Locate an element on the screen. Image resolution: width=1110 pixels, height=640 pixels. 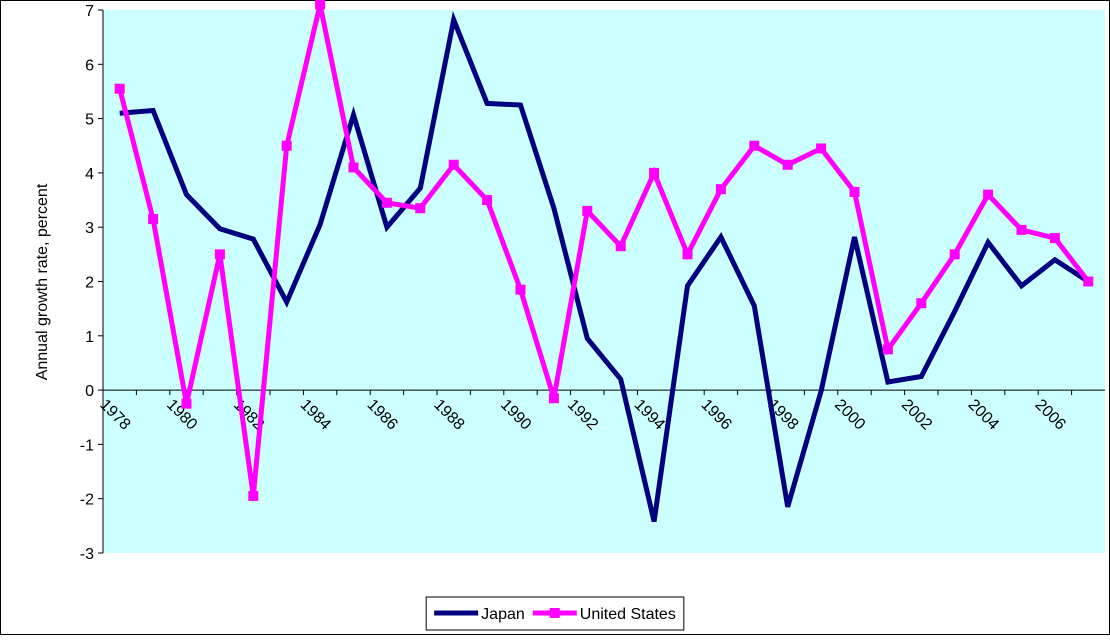
y-tick-label: 1 is located at coordinates (89, 337).